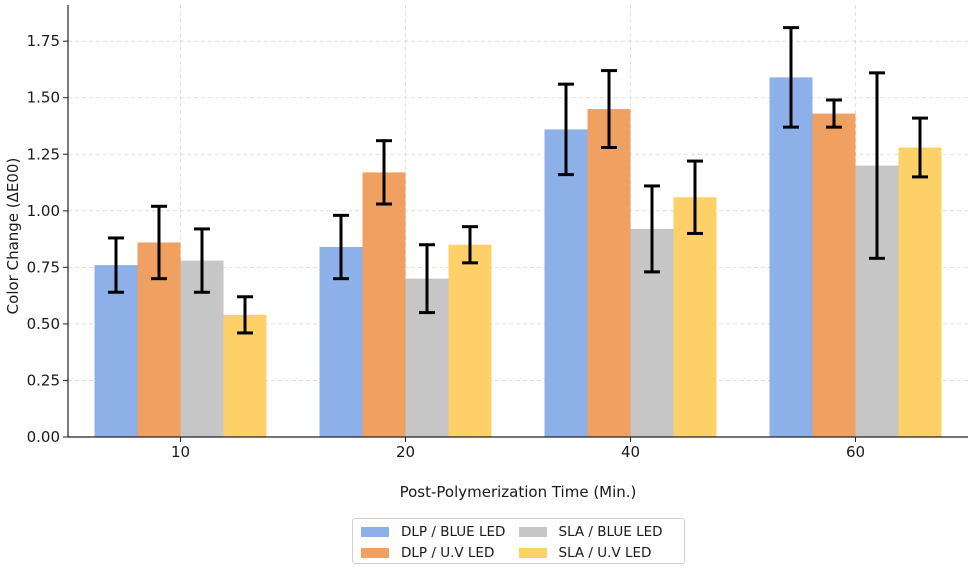  I want to click on y-tick-label: 1.50, so click(43, 98).